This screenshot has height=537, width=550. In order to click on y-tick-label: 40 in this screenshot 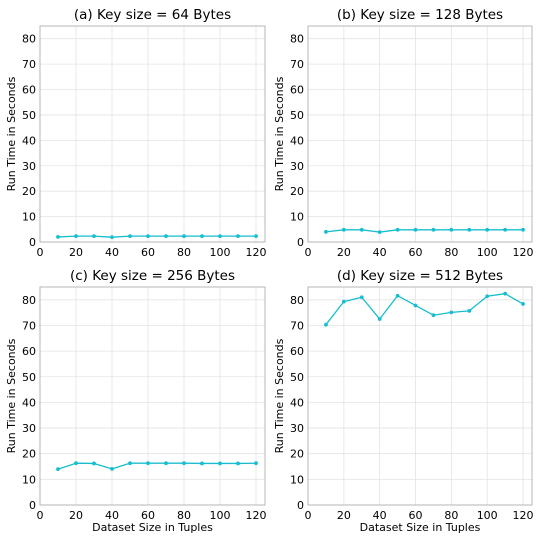, I will do `click(29, 402)`.